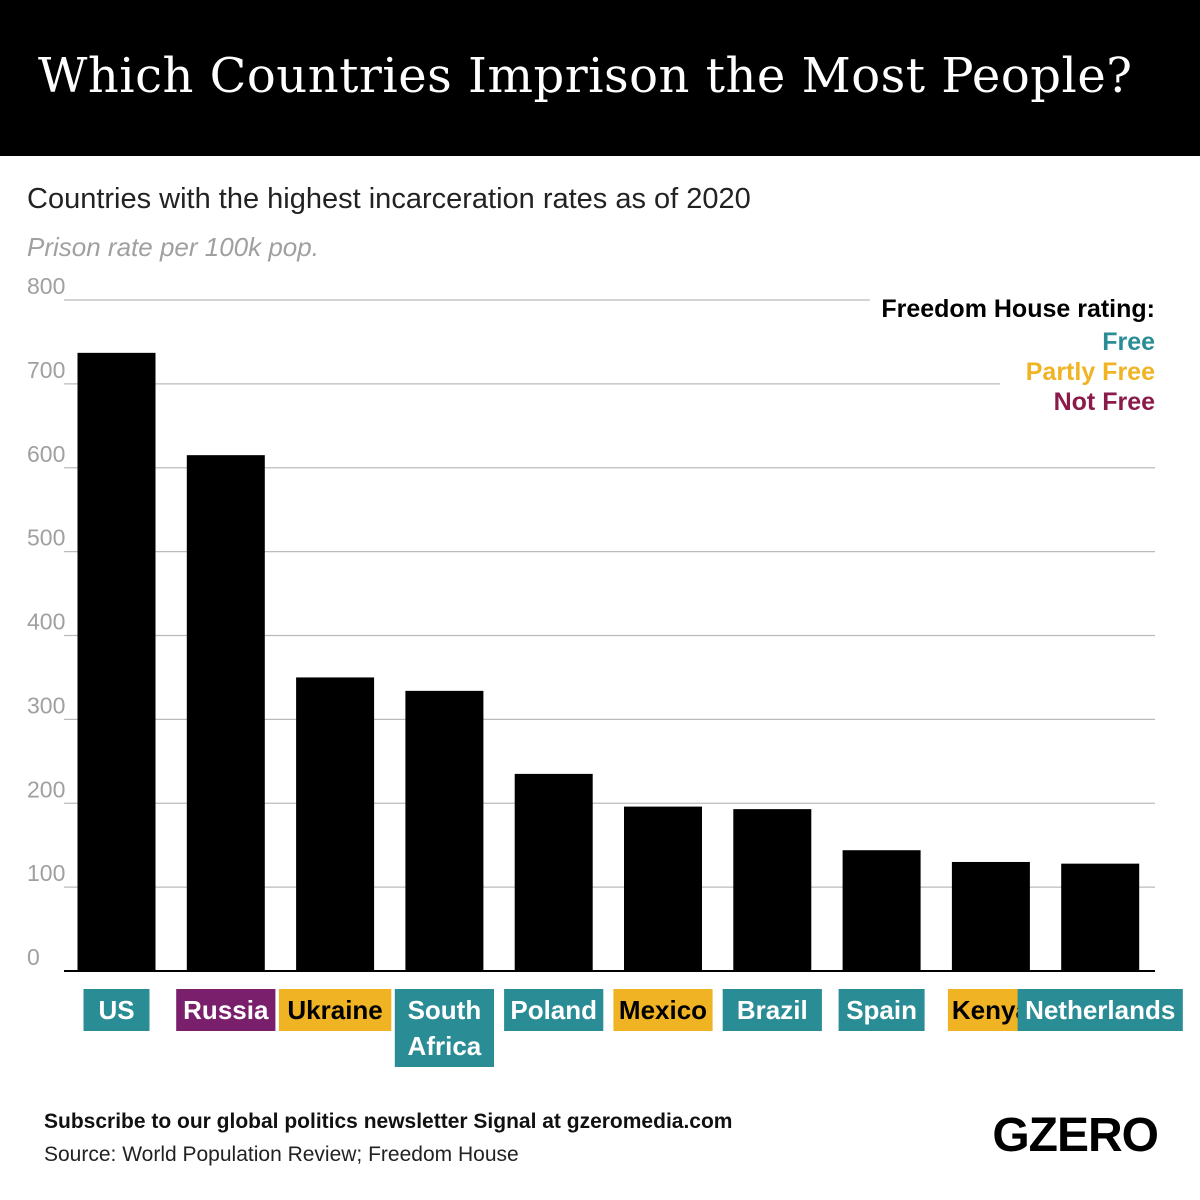 This screenshot has width=1200, height=1200. I want to click on bar-netherlands, so click(1100, 917).